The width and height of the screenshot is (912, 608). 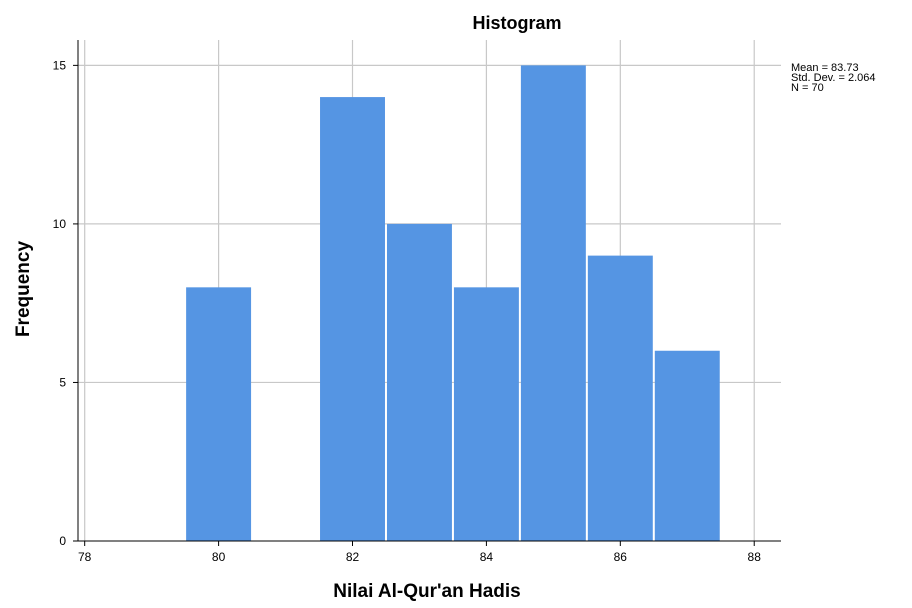 What do you see at coordinates (516, 23) in the screenshot?
I see `chart-title: Histogram` at bounding box center [516, 23].